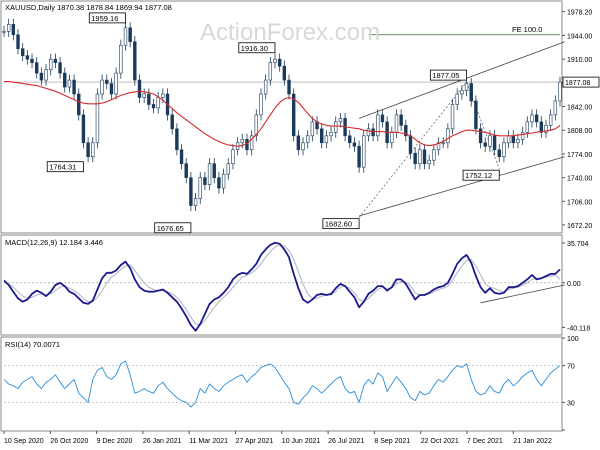 The width and height of the screenshot is (600, 450). What do you see at coordinates (579, 179) in the screenshot?
I see `price-tick-label-7: 1740.00` at bounding box center [579, 179].